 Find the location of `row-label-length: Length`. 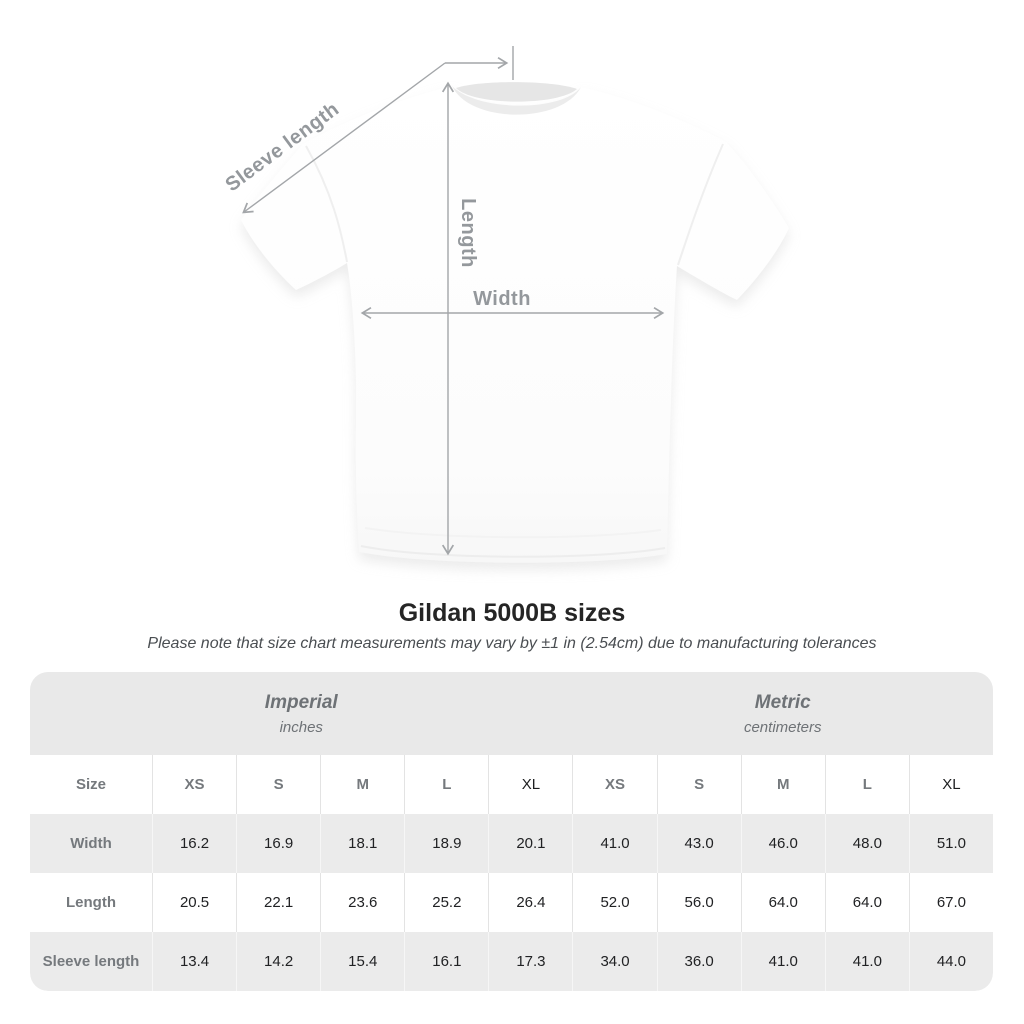

row-label-length: Length is located at coordinates (91, 902).